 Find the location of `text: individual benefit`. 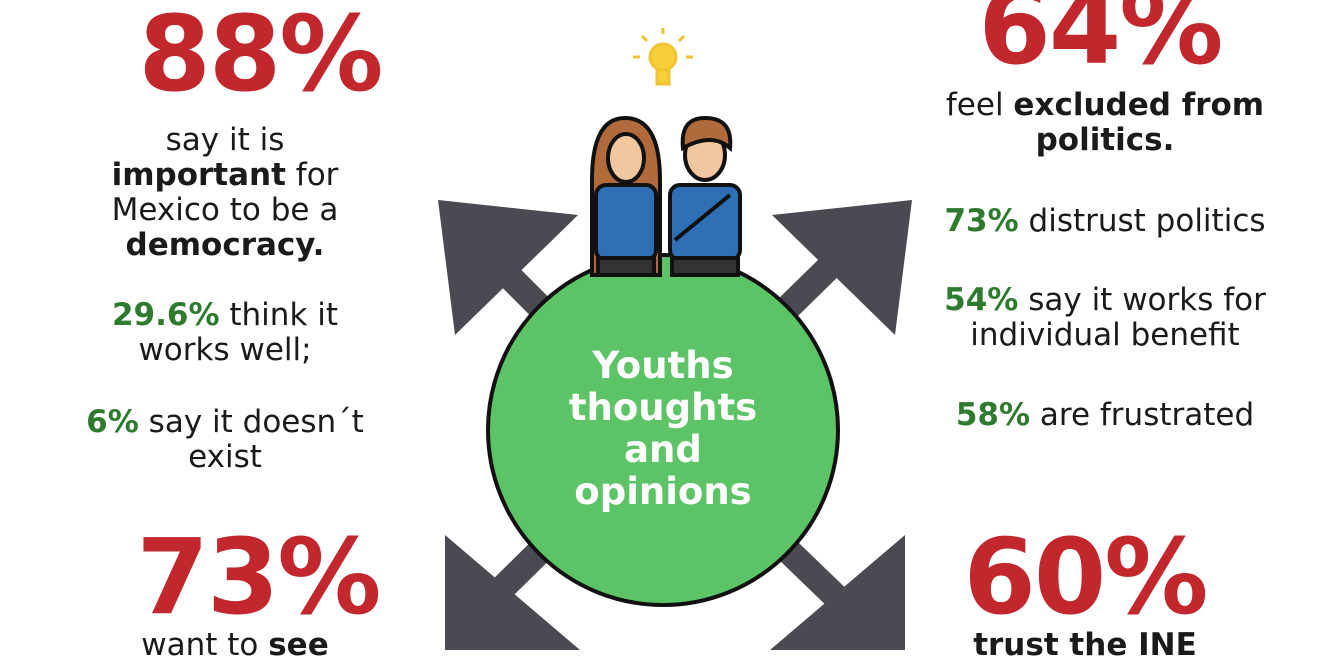

text: individual benefit is located at coordinates (1105, 335).